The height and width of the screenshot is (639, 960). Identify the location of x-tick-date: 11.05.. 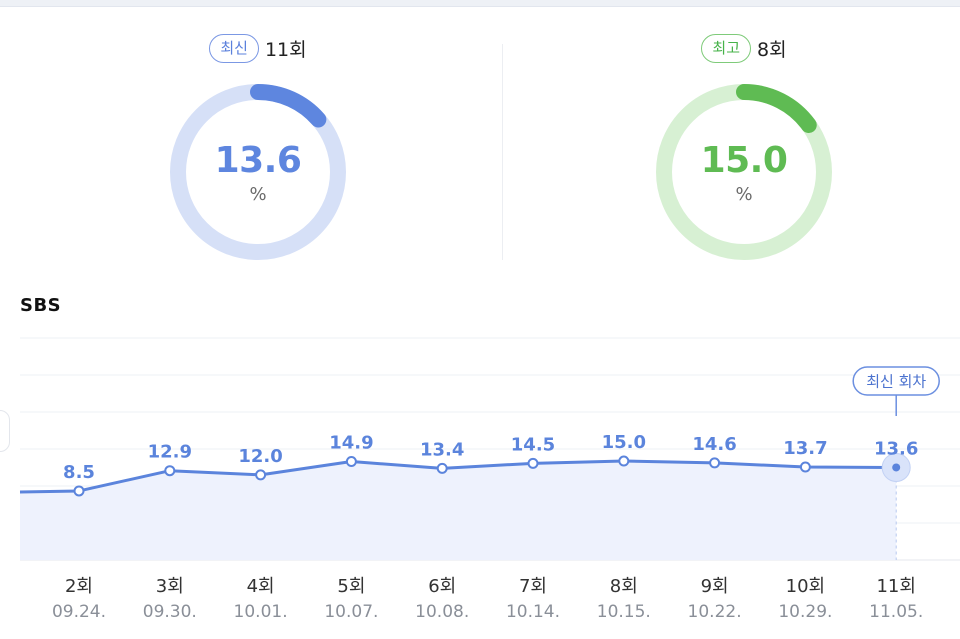
(896, 612).